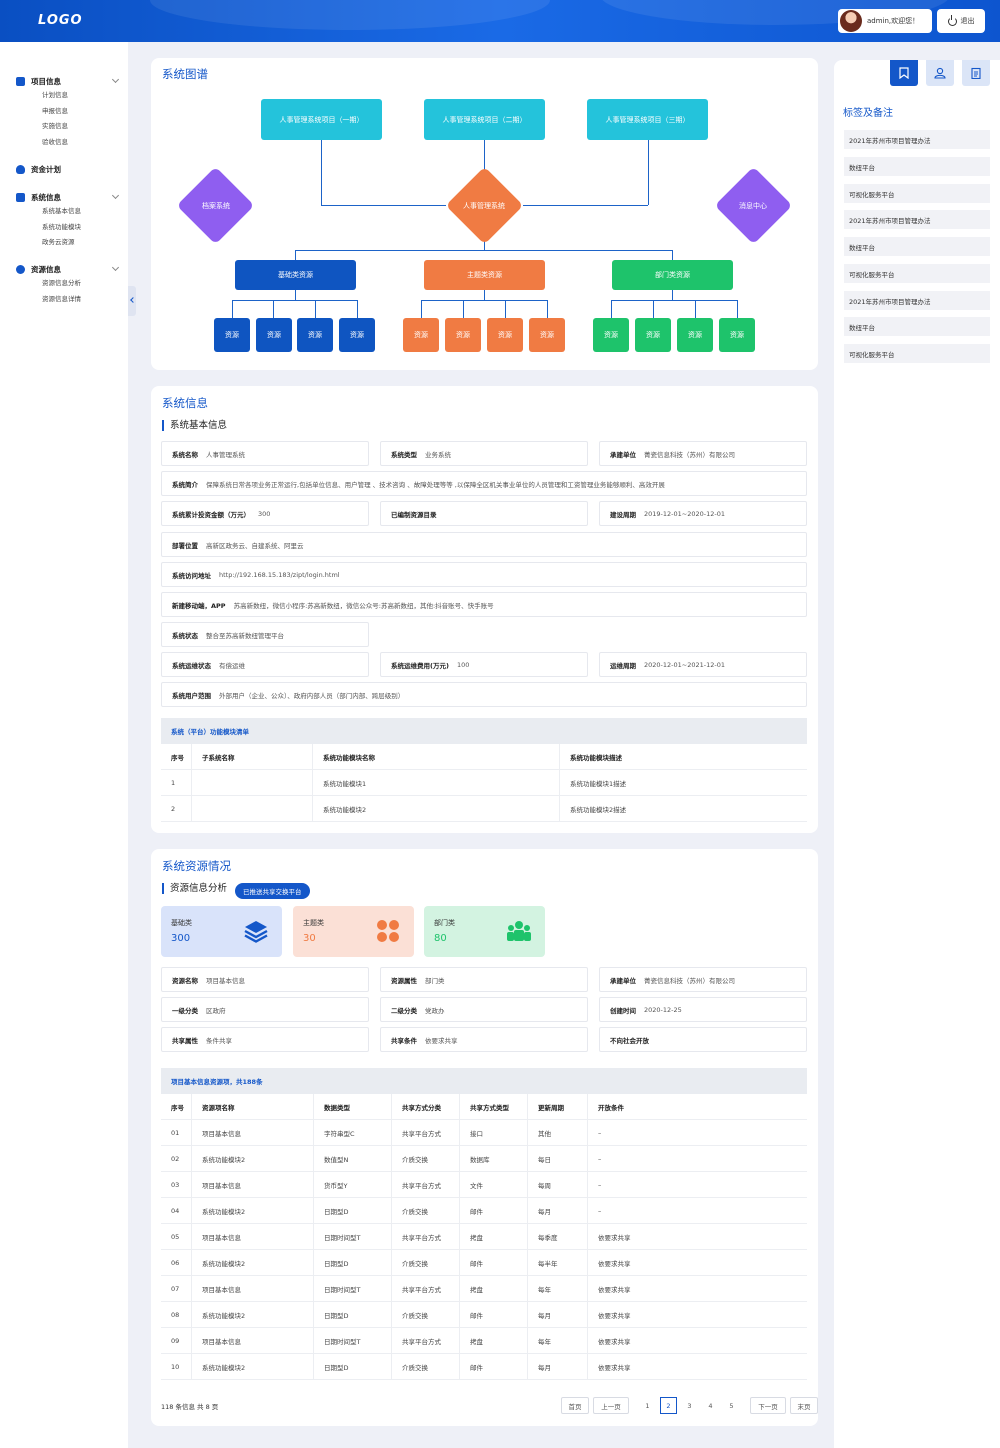 The width and height of the screenshot is (1000, 1448). Describe the element at coordinates (611, 1405) in the screenshot. I see `prev-page-button: 上一页` at that location.